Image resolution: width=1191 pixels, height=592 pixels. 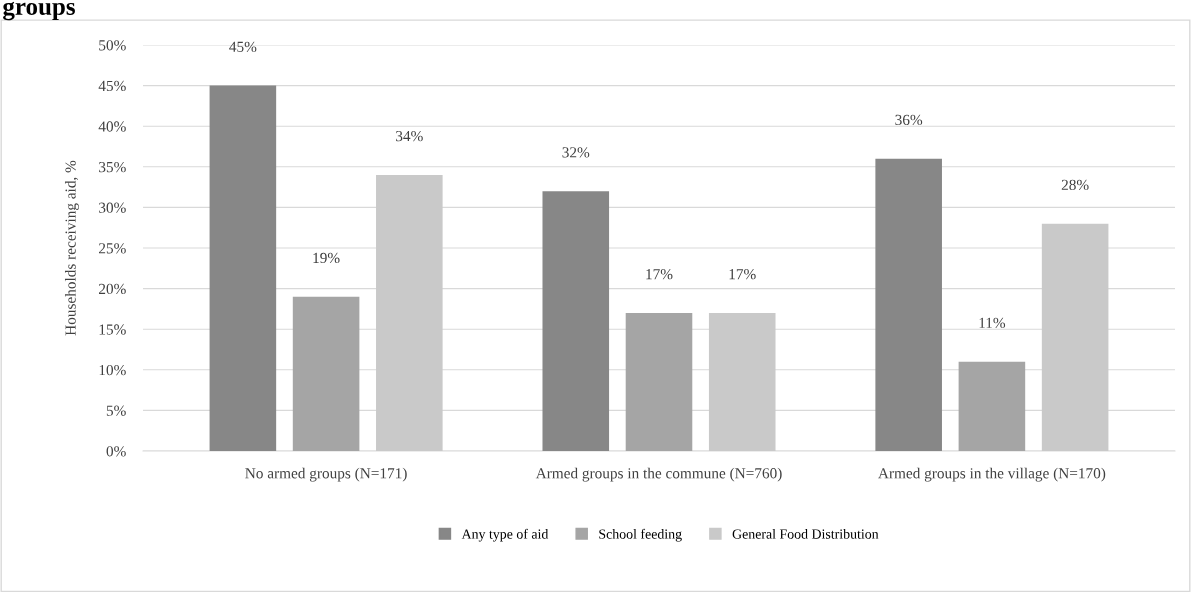 I want to click on y-tick-label: 40%, so click(x=112, y=126).